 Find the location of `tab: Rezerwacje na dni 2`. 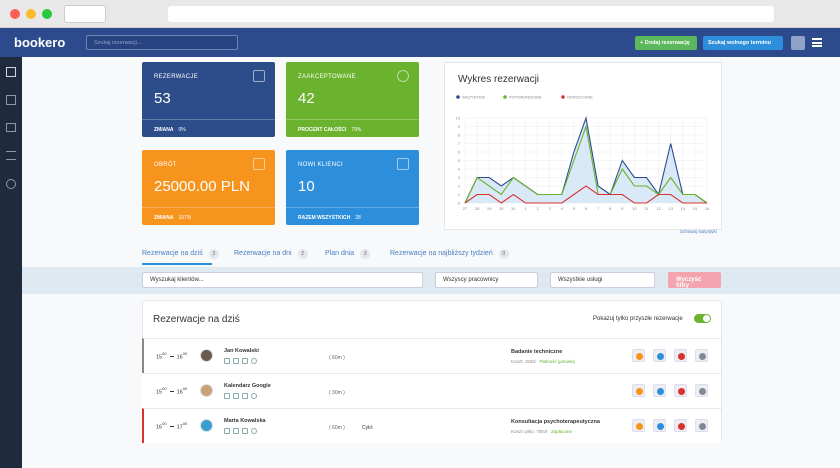

tab: Rezerwacje na dni 2 is located at coordinates (271, 254).